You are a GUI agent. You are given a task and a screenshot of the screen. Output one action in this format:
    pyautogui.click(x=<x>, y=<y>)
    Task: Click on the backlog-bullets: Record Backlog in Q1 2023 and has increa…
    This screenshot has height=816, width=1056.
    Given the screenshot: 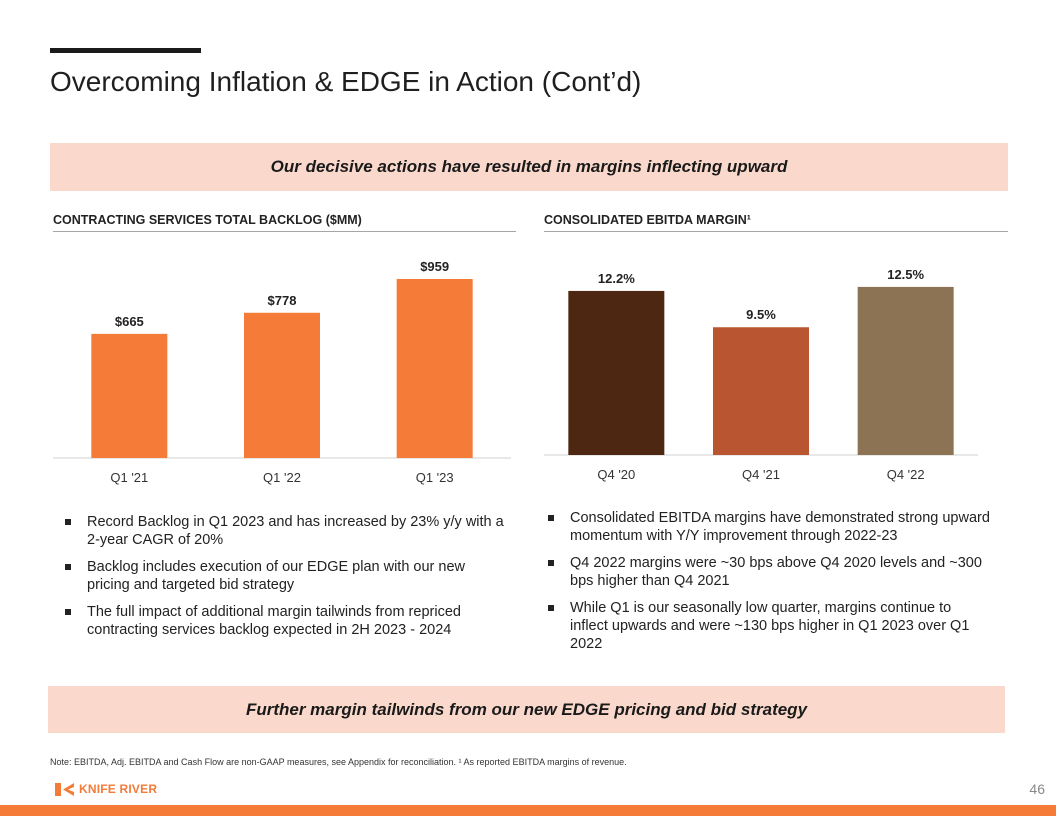 What is the action you would take?
    pyautogui.click(x=283, y=580)
    